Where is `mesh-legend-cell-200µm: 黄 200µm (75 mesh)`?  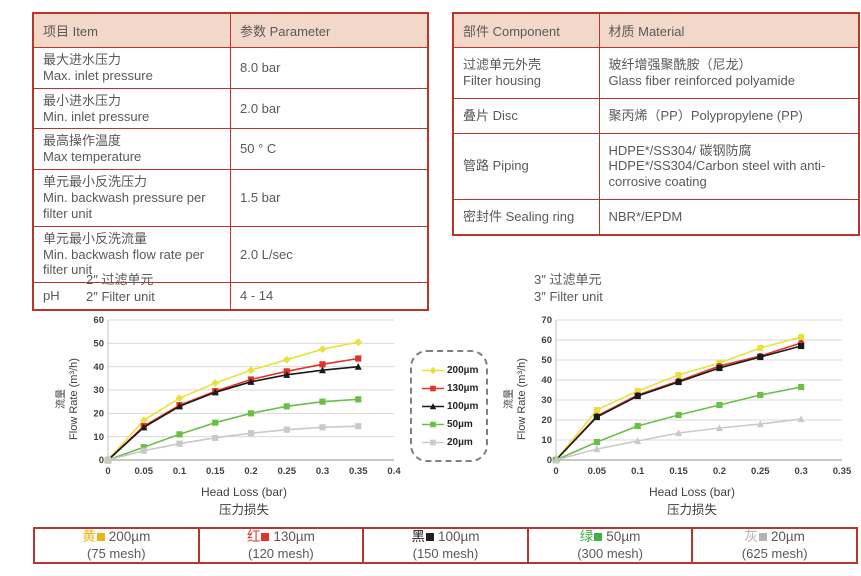 mesh-legend-cell-200µm: 黄 200µm (75 mesh) is located at coordinates (117, 545).